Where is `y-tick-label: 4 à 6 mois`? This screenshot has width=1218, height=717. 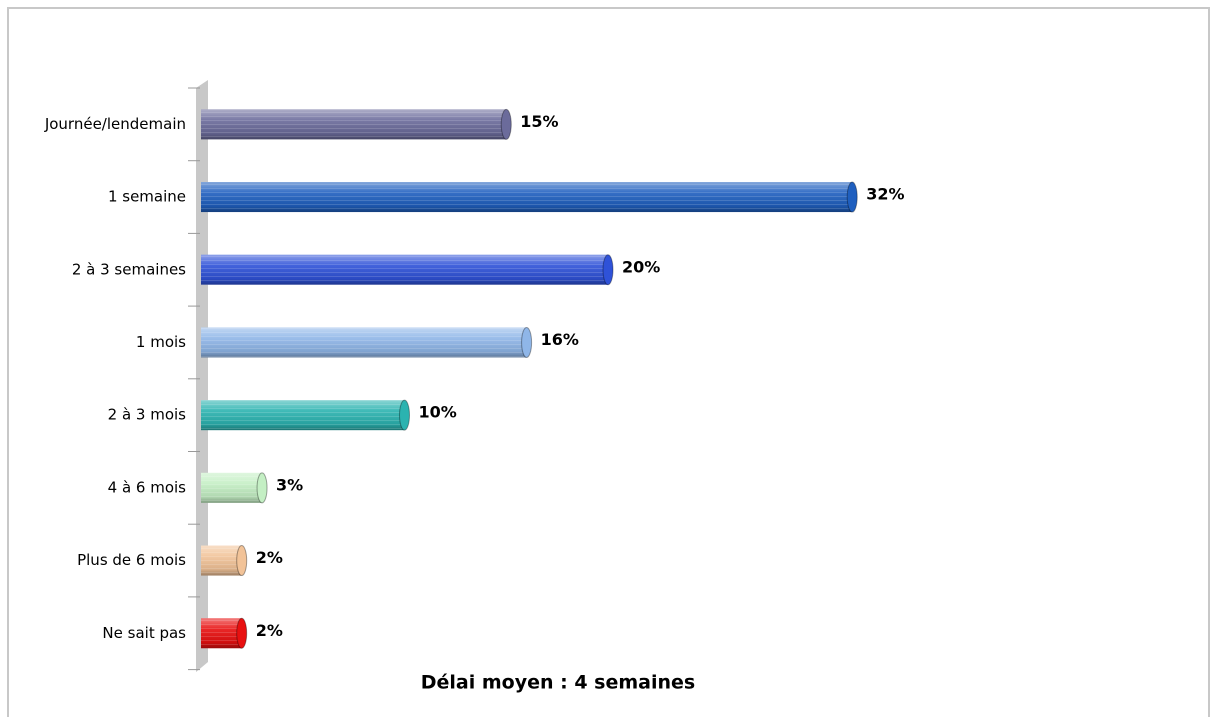
y-tick-label: 4 à 6 mois is located at coordinates (147, 487).